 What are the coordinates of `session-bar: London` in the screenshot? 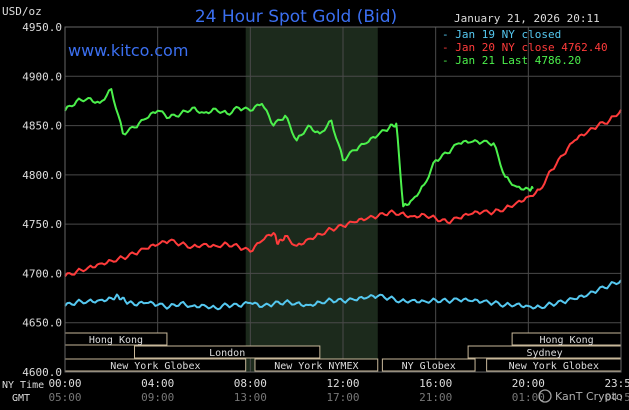 It's located at (227, 352).